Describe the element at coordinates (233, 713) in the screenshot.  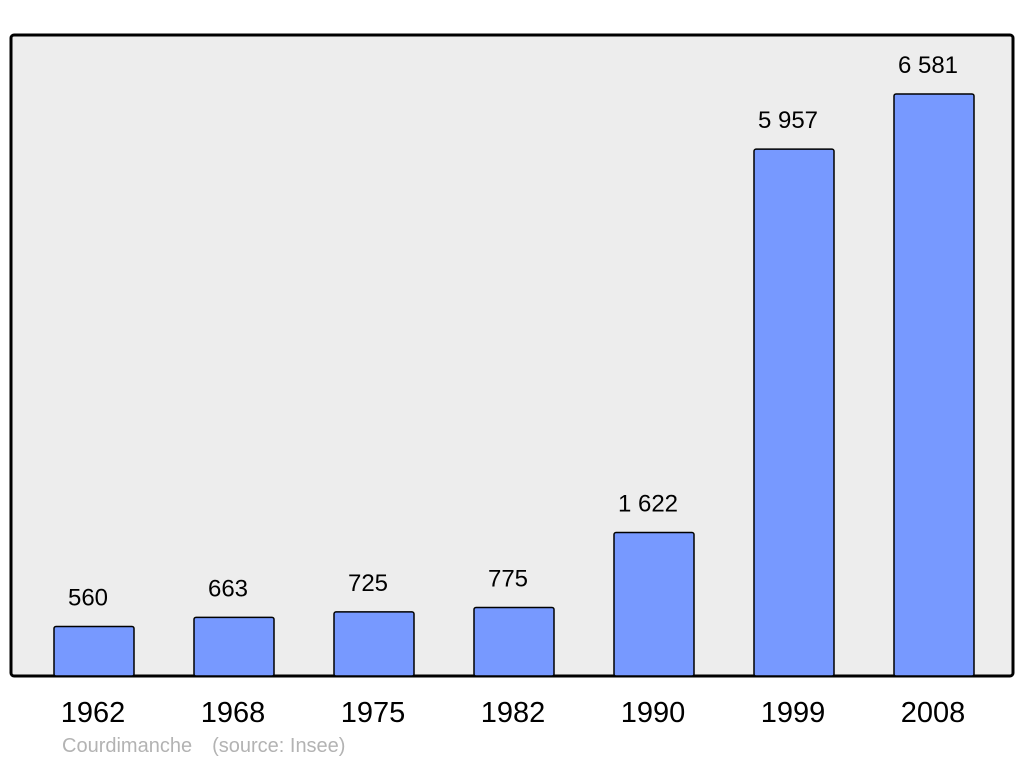
I see `x-tick-label-1968: 1968` at that location.